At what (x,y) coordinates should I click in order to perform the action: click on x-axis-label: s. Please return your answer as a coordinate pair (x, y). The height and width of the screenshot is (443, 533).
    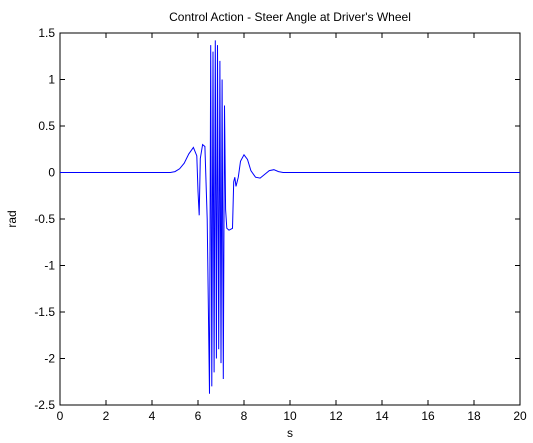
    Looking at the image, I should click on (290, 433).